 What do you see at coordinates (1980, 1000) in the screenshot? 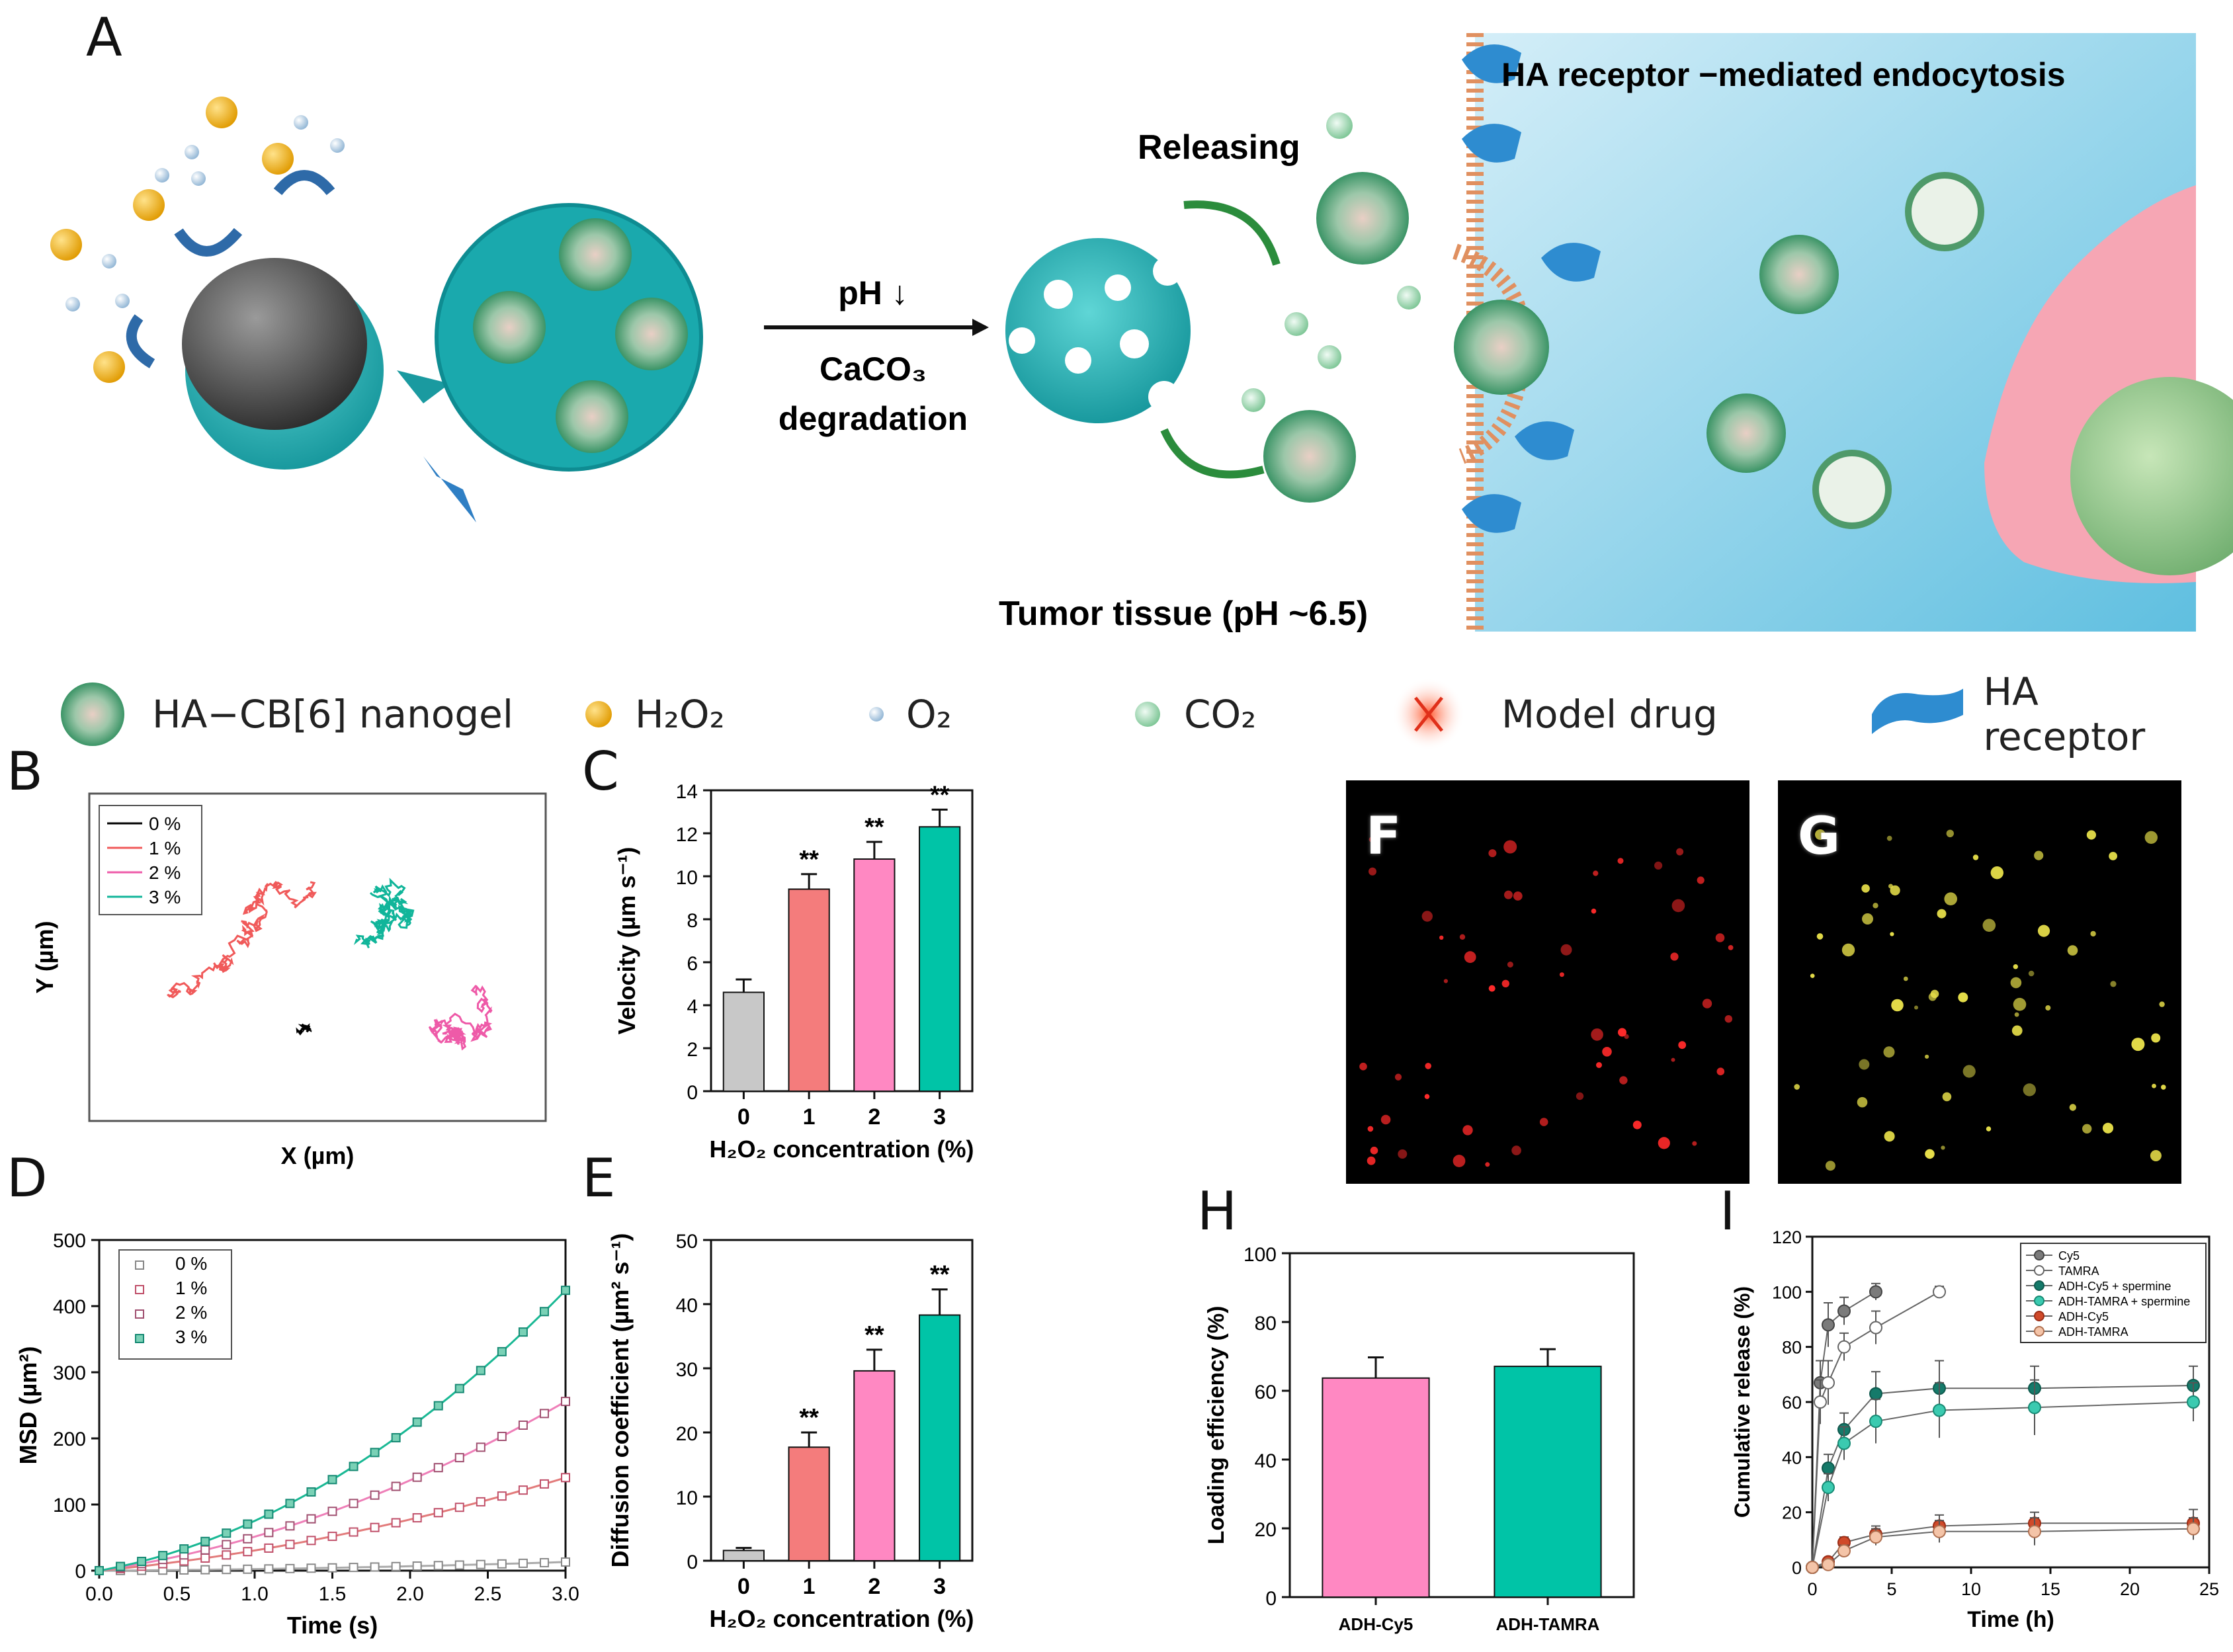
I see `micrograph-g-dots` at bounding box center [1980, 1000].